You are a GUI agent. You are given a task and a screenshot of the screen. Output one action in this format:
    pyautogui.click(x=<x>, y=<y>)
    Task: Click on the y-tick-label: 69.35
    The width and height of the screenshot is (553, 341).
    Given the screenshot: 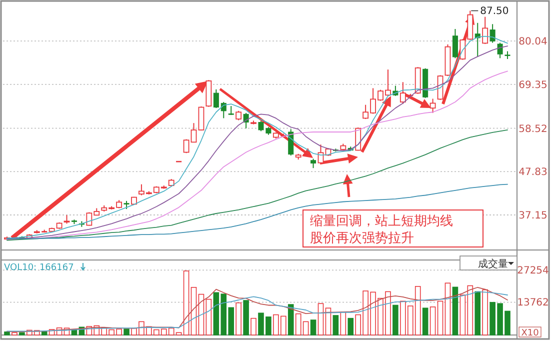 What is the action you would take?
    pyautogui.click(x=533, y=85)
    